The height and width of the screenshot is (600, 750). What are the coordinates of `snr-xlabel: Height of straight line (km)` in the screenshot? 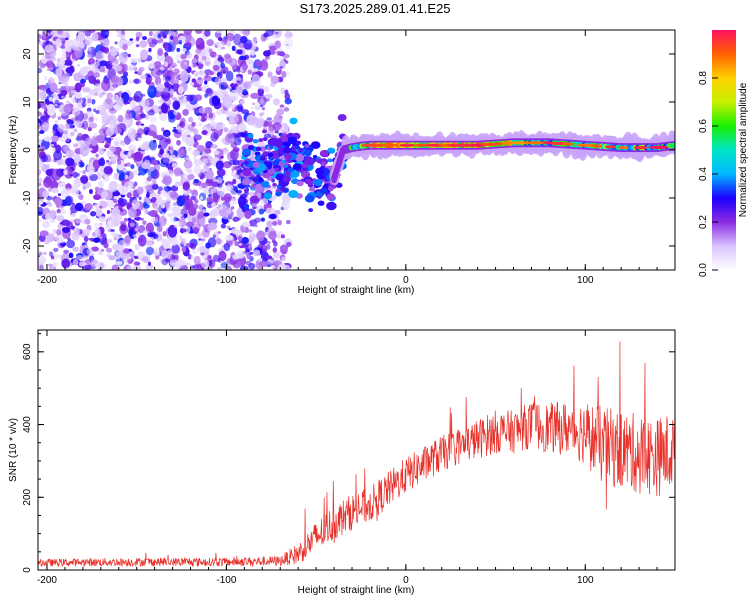 It's located at (356, 590).